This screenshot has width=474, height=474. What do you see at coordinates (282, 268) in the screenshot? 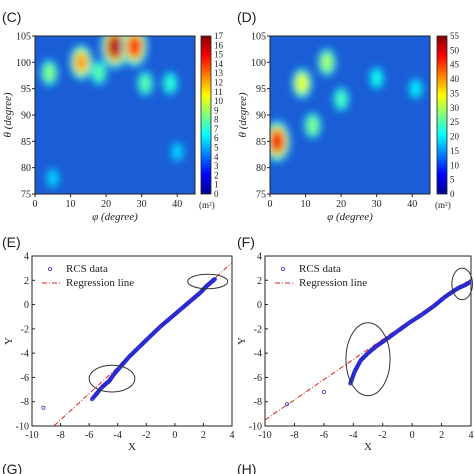
I see `legend-marker-data` at bounding box center [282, 268].